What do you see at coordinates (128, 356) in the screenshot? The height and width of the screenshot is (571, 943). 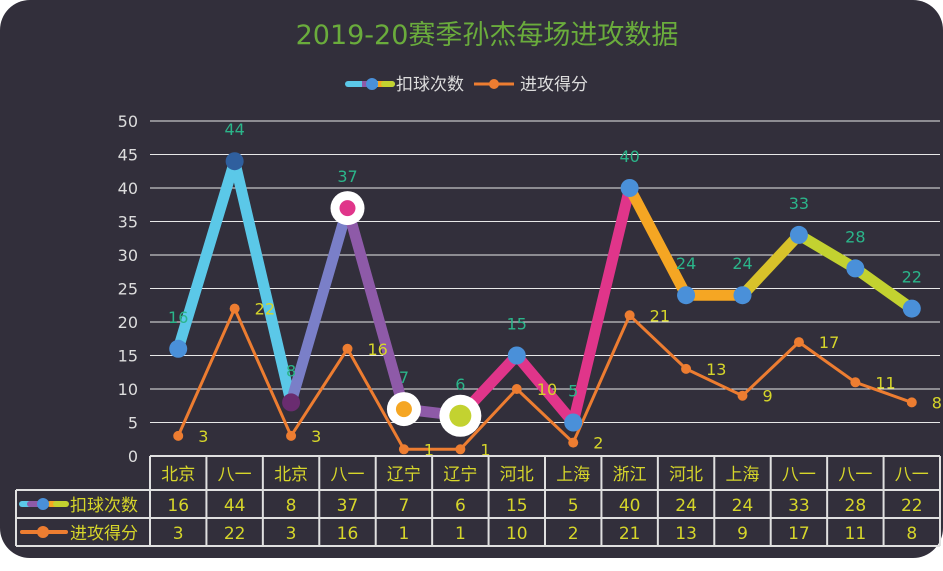 I see `y-tick-label: 15` at bounding box center [128, 356].